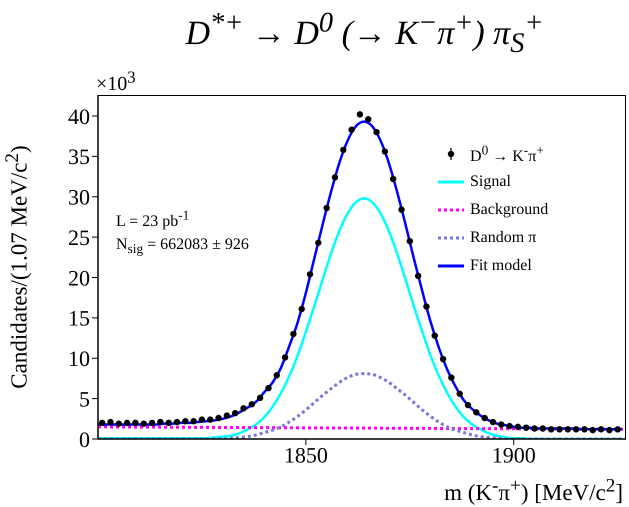  I want to click on y-tick-label: 25, so click(79, 237).